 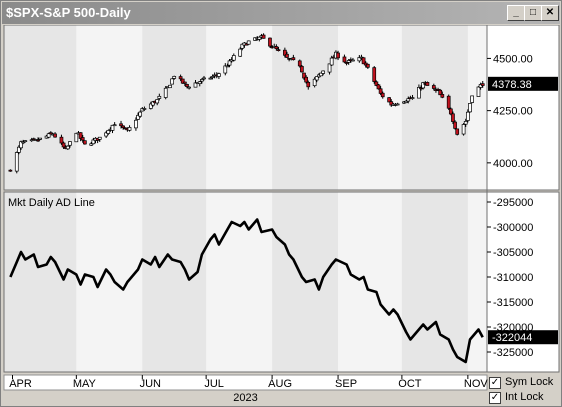 I want to click on ad-tick-label: -325000, so click(x=513, y=353).